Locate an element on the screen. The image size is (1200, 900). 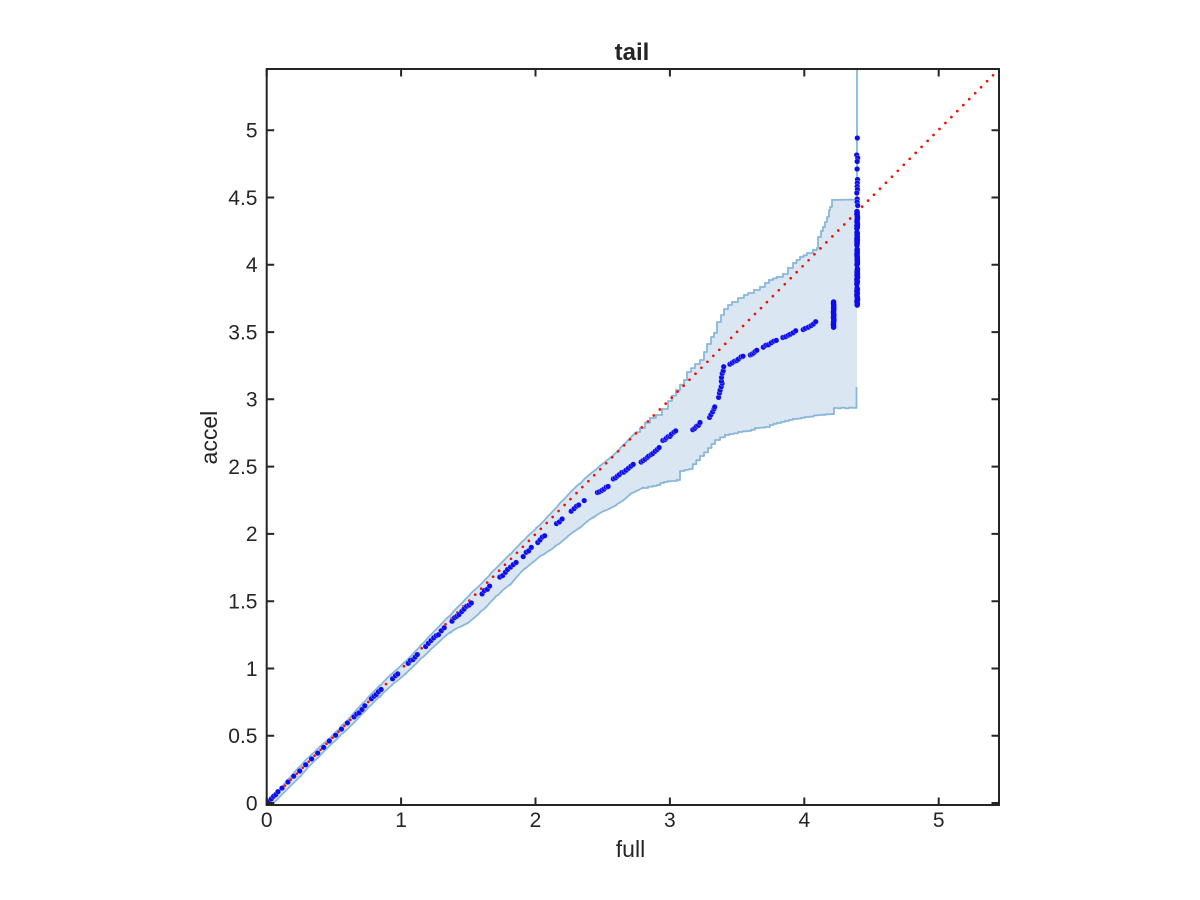
svg-text: full is located at coordinates (630, 849).